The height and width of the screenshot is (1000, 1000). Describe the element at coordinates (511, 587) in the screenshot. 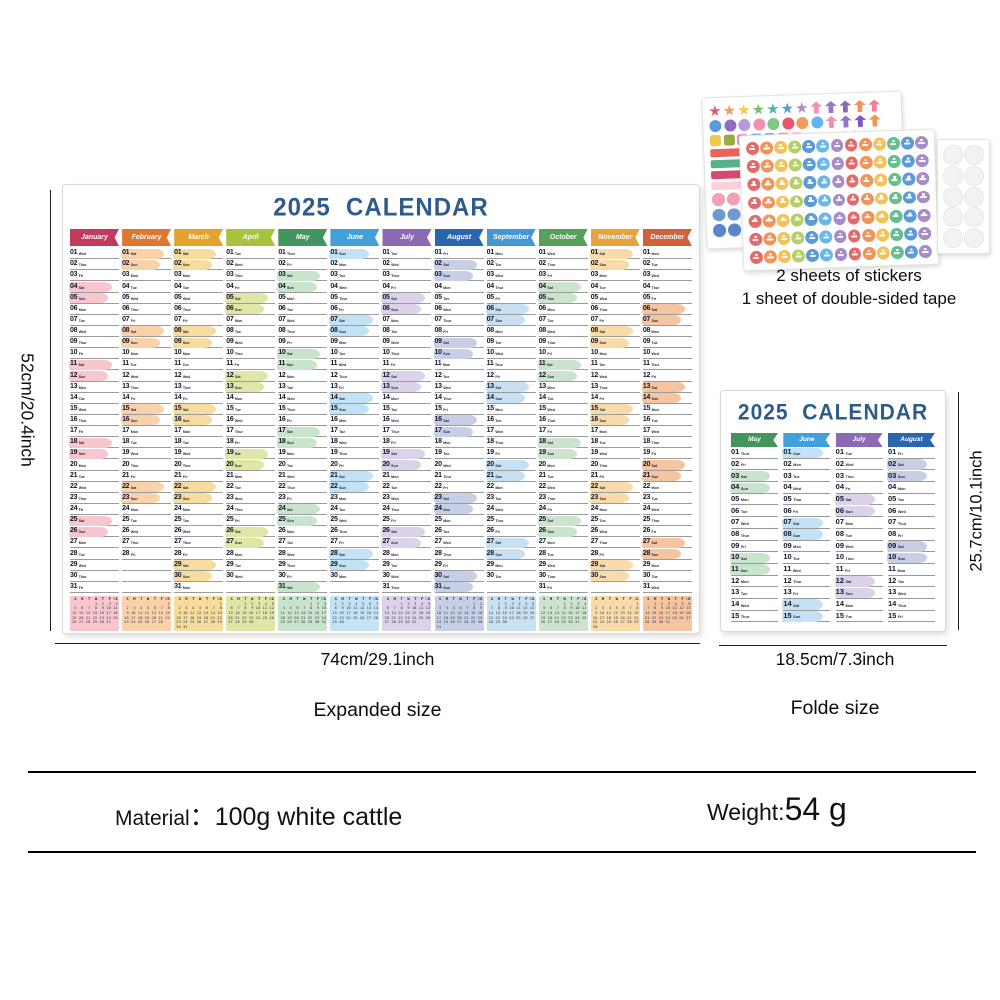

I see `day-row` at that location.